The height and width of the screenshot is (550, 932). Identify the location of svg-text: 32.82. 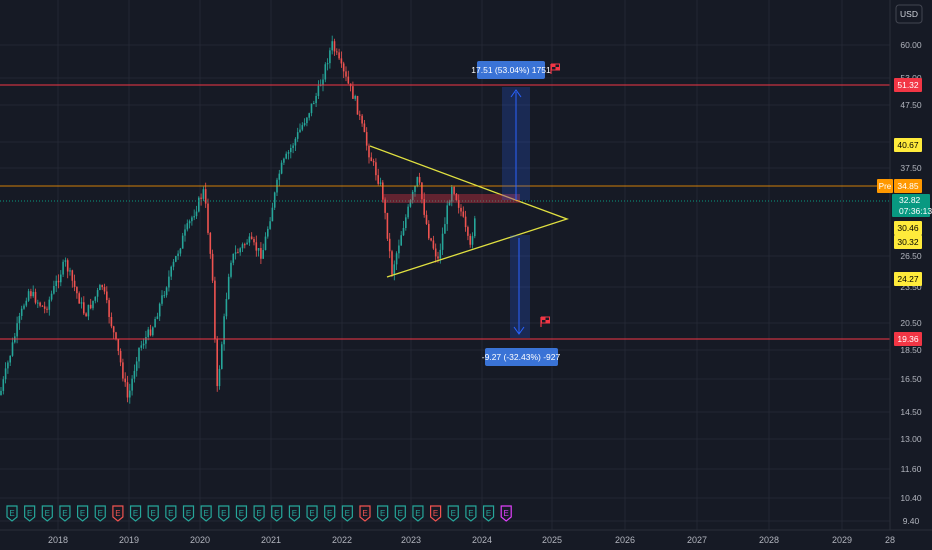
(910, 200).